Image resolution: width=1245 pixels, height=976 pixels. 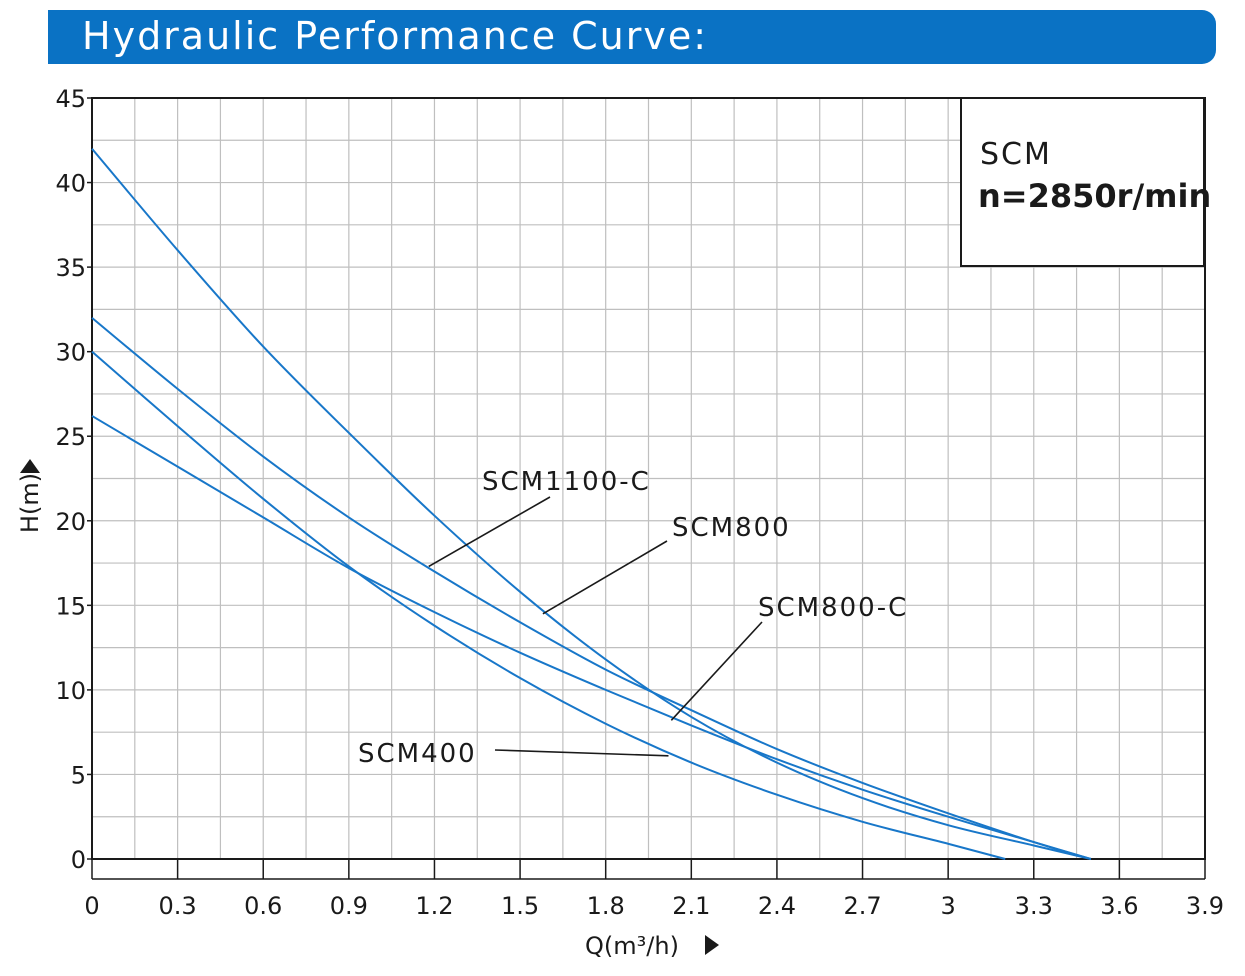 What do you see at coordinates (417, 754) in the screenshot?
I see `label-scm400: SCM400` at bounding box center [417, 754].